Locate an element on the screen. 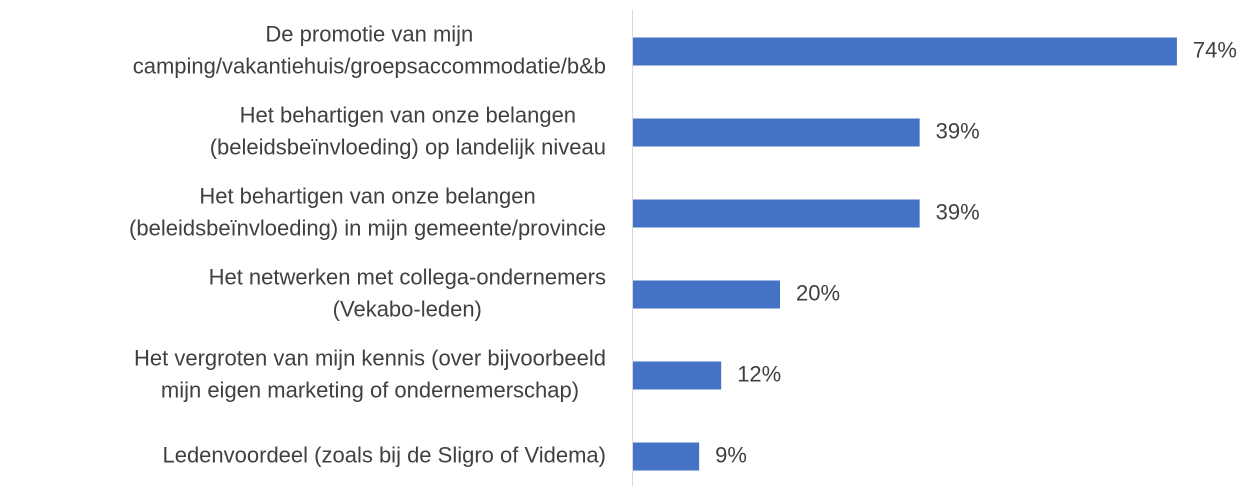  value-label: 9% is located at coordinates (731, 454).